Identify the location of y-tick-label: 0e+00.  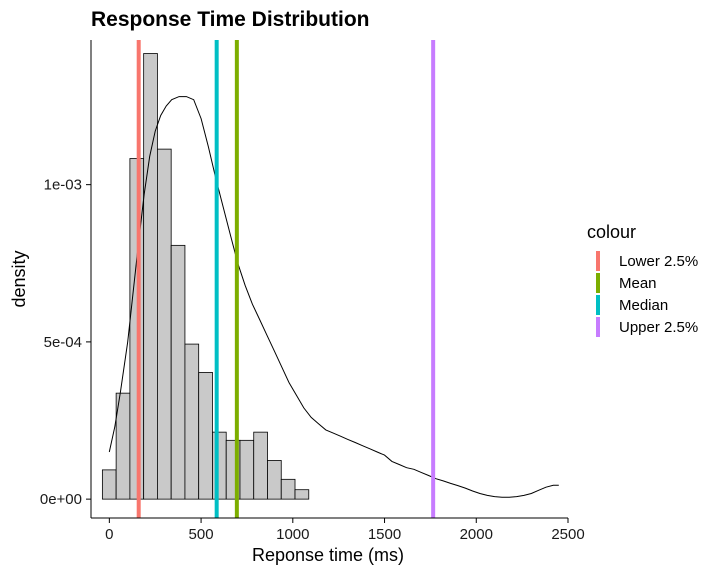
(61, 499).